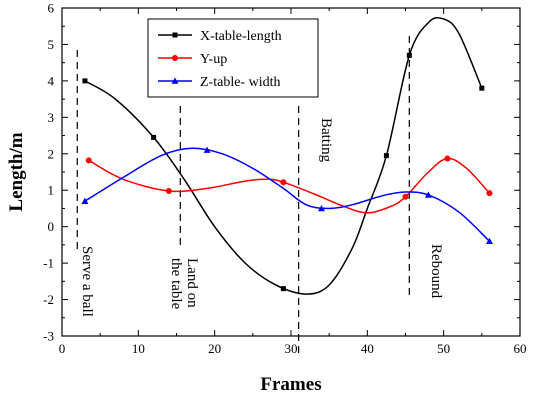 The width and height of the screenshot is (536, 402). I want to click on y-tick-label: 1, so click(51, 190).